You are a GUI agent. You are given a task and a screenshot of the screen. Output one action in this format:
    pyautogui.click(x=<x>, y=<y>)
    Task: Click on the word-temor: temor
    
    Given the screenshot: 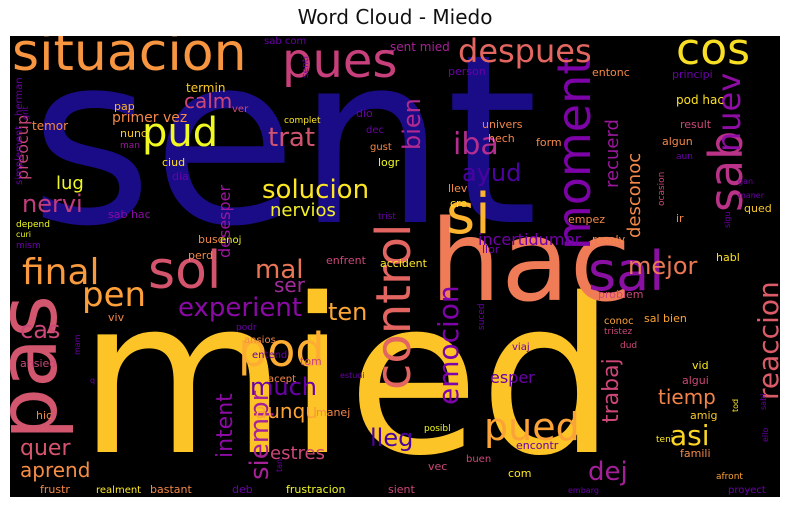 What is the action you would take?
    pyautogui.click(x=50, y=126)
    